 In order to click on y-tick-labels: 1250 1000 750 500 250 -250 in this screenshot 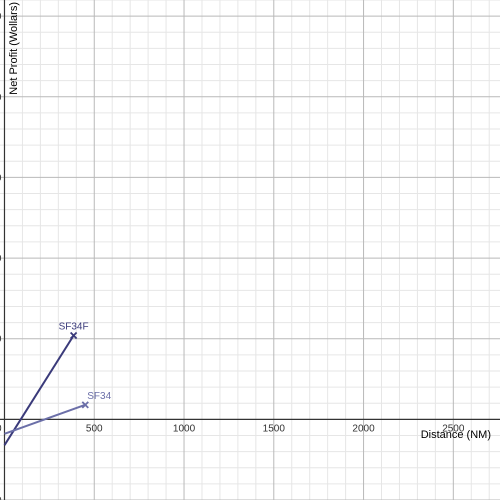, I will do `click(1, 256)`.